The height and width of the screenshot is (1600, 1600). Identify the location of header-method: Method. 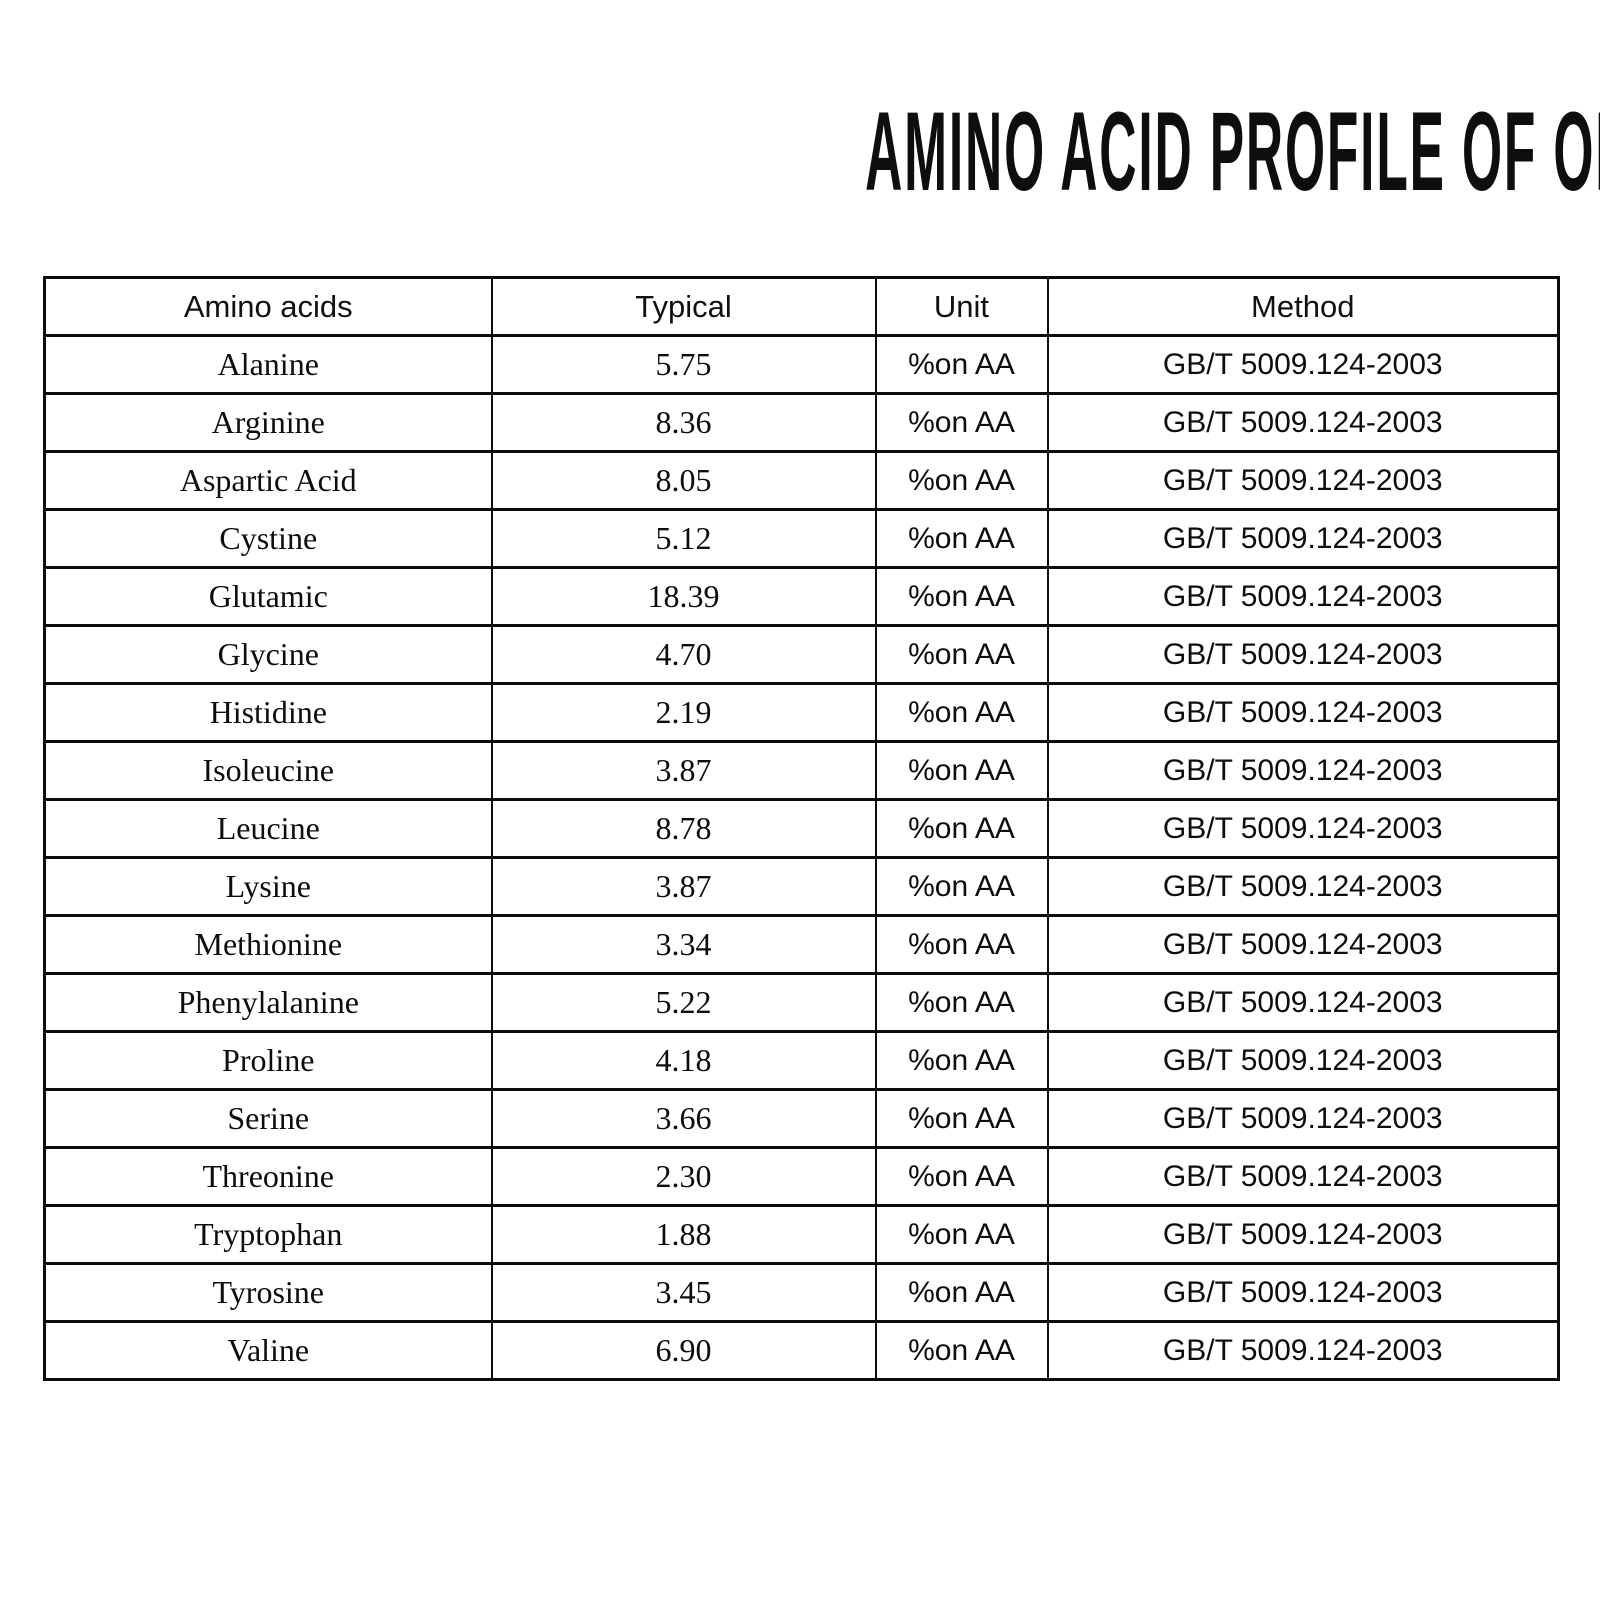
(1303, 306).